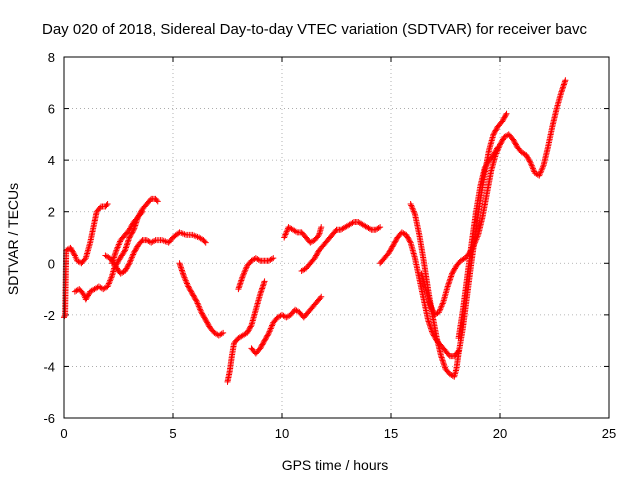 The height and width of the screenshot is (480, 640). Describe the element at coordinates (609, 433) in the screenshot. I see `x-tick-label: 25` at that location.